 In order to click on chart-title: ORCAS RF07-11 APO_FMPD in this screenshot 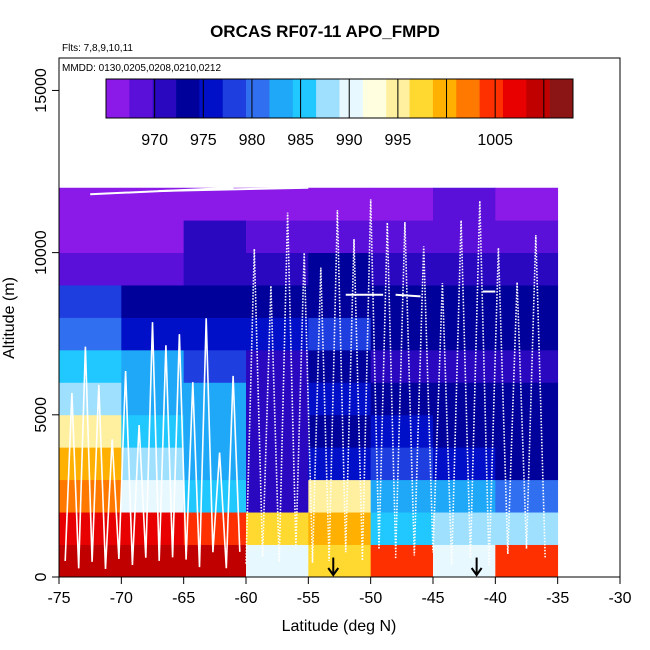, I will do `click(325, 31)`.